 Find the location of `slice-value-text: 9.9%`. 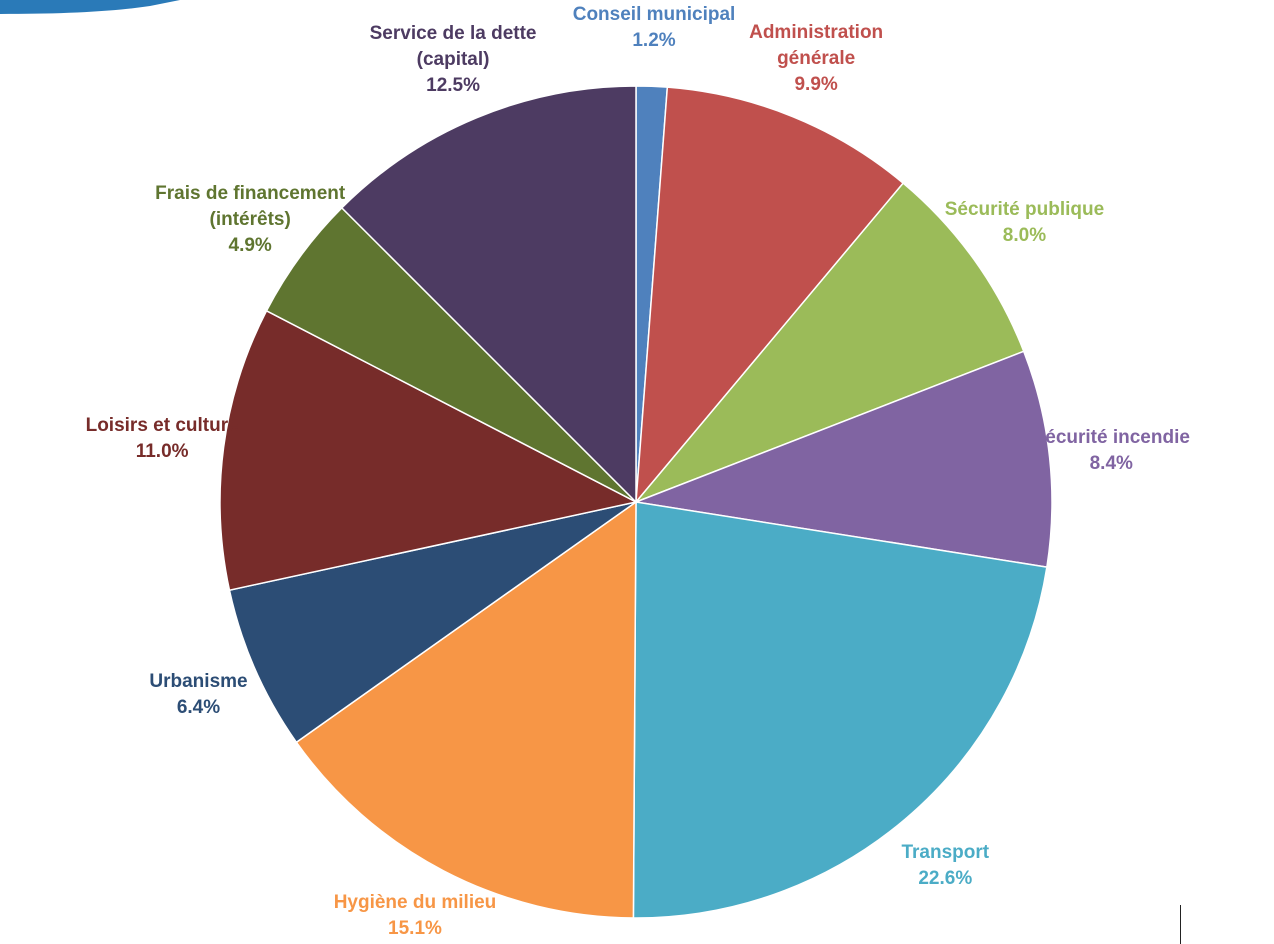

slice-value-text: 9.9% is located at coordinates (816, 85).